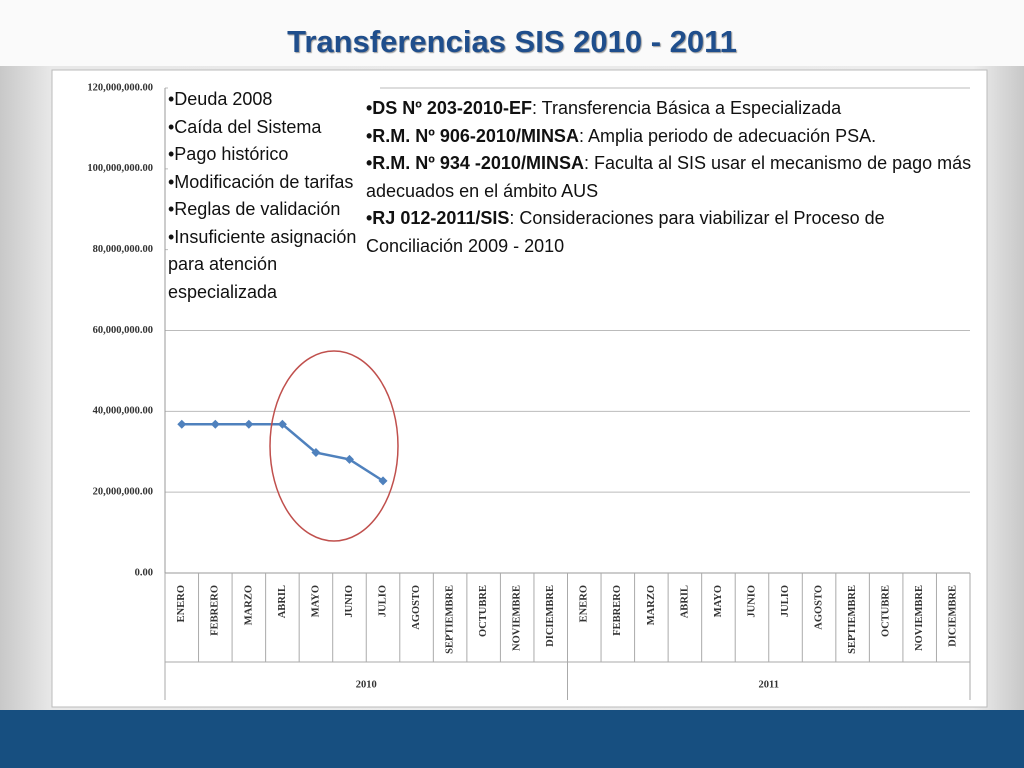 Image resolution: width=1024 pixels, height=768 pixels. Describe the element at coordinates (686, 108) in the screenshot. I see `norm-text: : Transferencia Básica a Especializada` at that location.